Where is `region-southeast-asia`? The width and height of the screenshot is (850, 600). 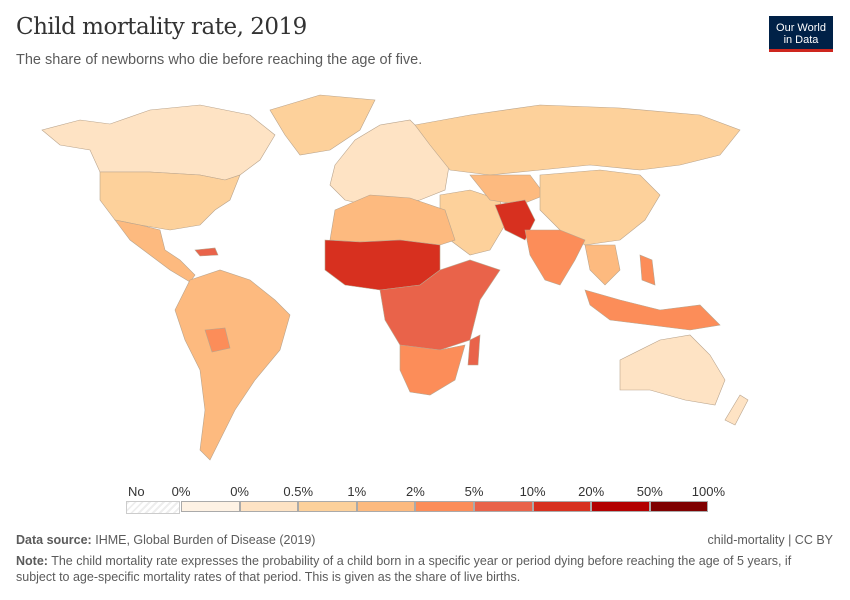 region-southeast-asia is located at coordinates (602, 265).